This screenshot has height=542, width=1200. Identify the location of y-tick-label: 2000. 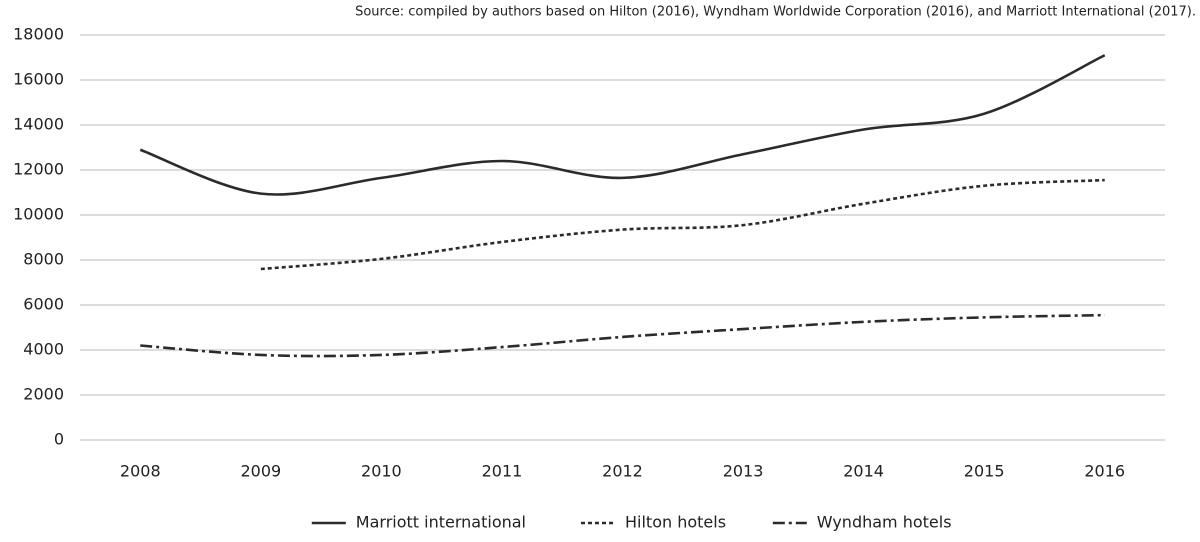
(43, 394).